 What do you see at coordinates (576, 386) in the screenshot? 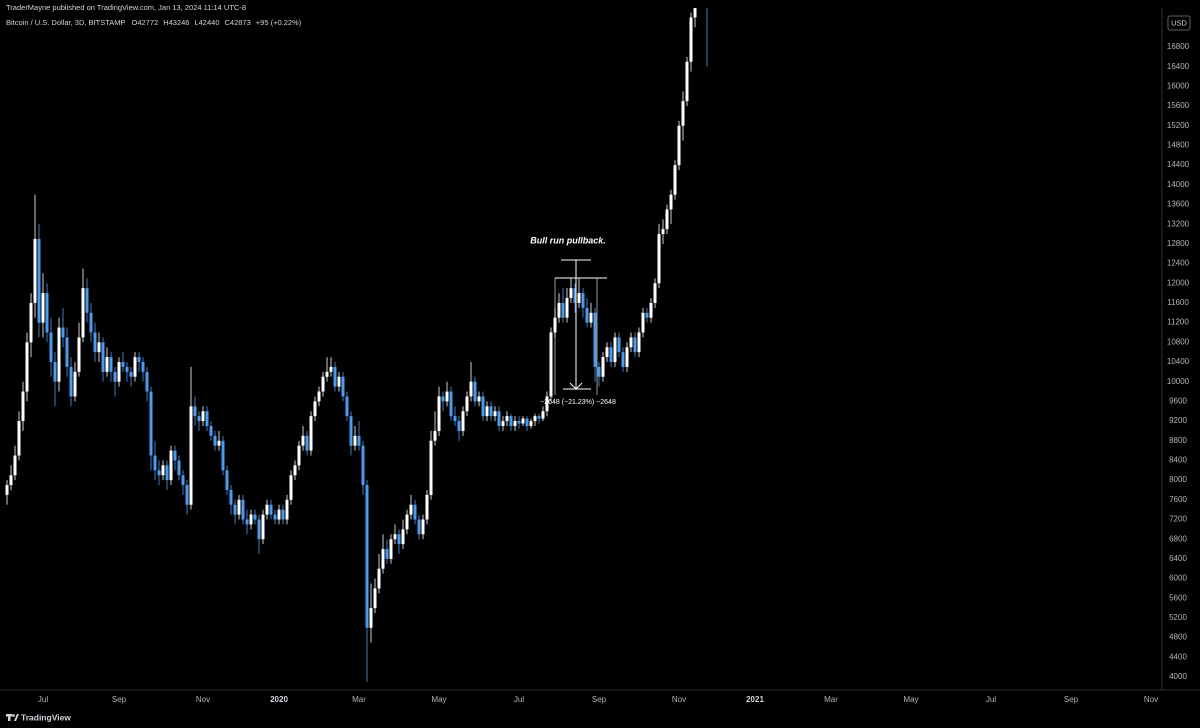
I see `measure-arrow` at bounding box center [576, 386].